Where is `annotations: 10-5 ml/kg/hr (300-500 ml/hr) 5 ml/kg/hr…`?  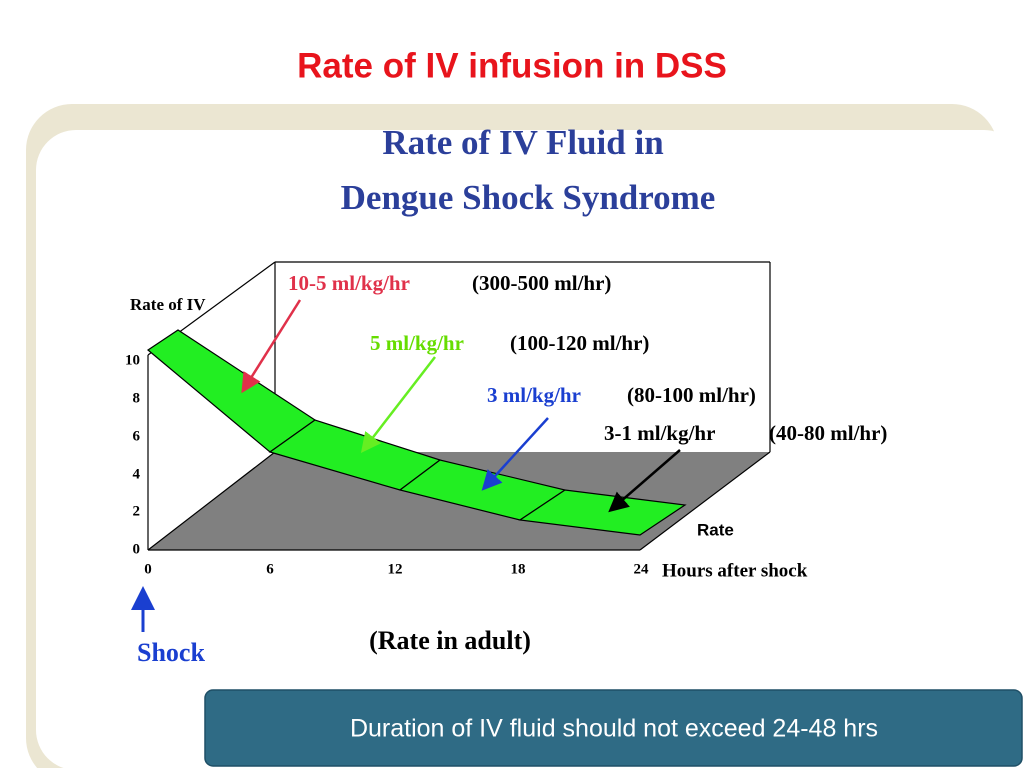
annotations: 10-5 ml/kg/hr (300-500 ml/hr) 5 ml/kg/hr… is located at coordinates (587, 358).